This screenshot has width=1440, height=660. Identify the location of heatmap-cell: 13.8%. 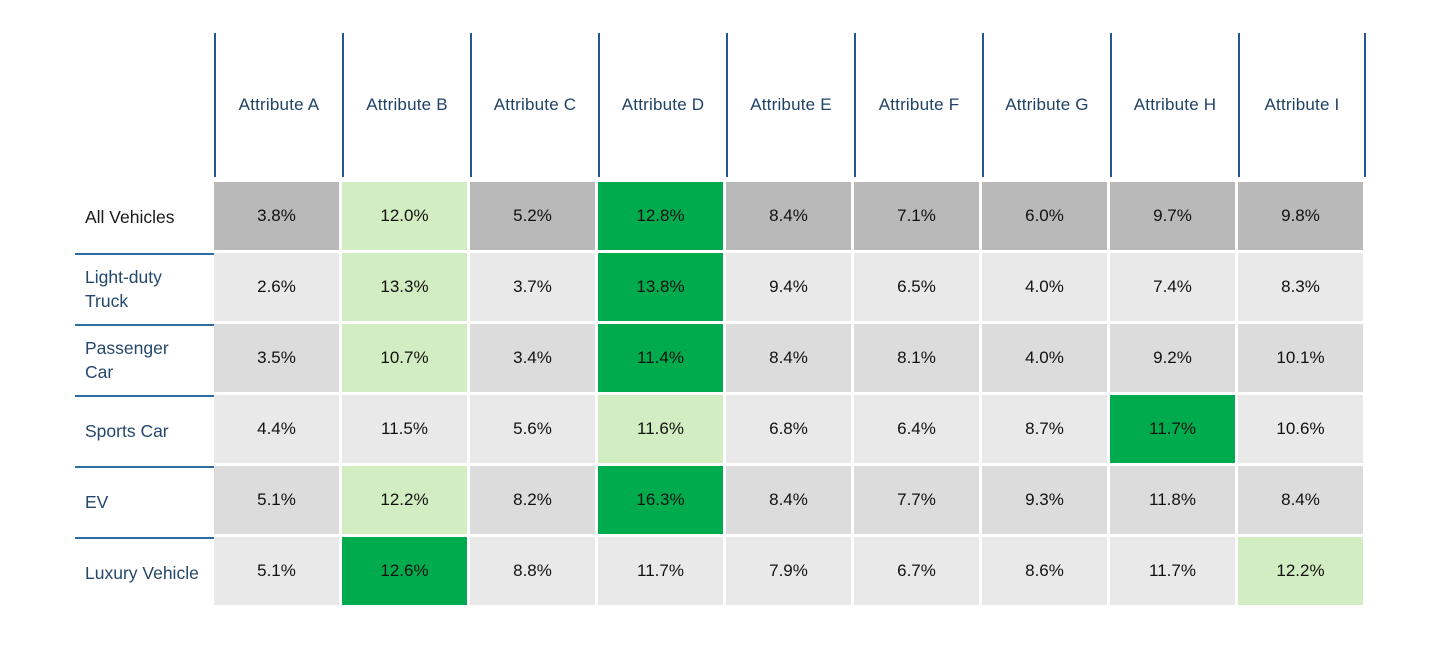
(662, 288).